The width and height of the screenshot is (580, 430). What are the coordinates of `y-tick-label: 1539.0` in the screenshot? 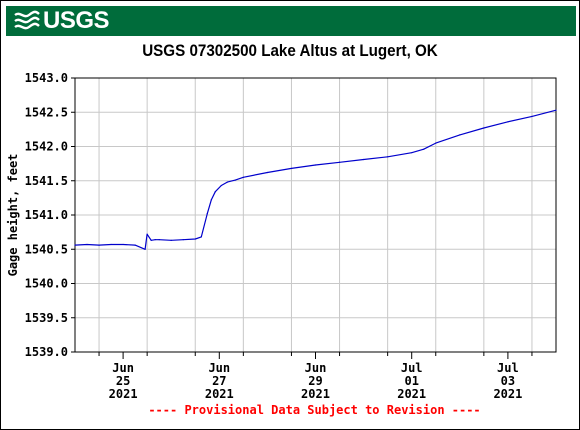 It's located at (46, 352).